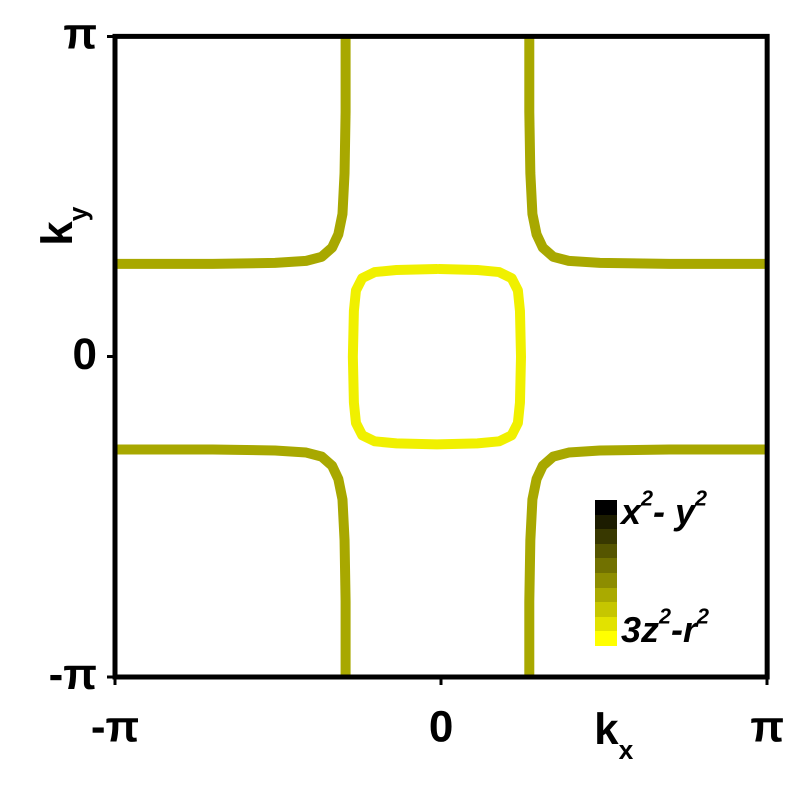 Image resolution: width=802 pixels, height=787 pixels. Describe the element at coordinates (84, 354) in the screenshot. I see `y-tick-label: 0` at that location.